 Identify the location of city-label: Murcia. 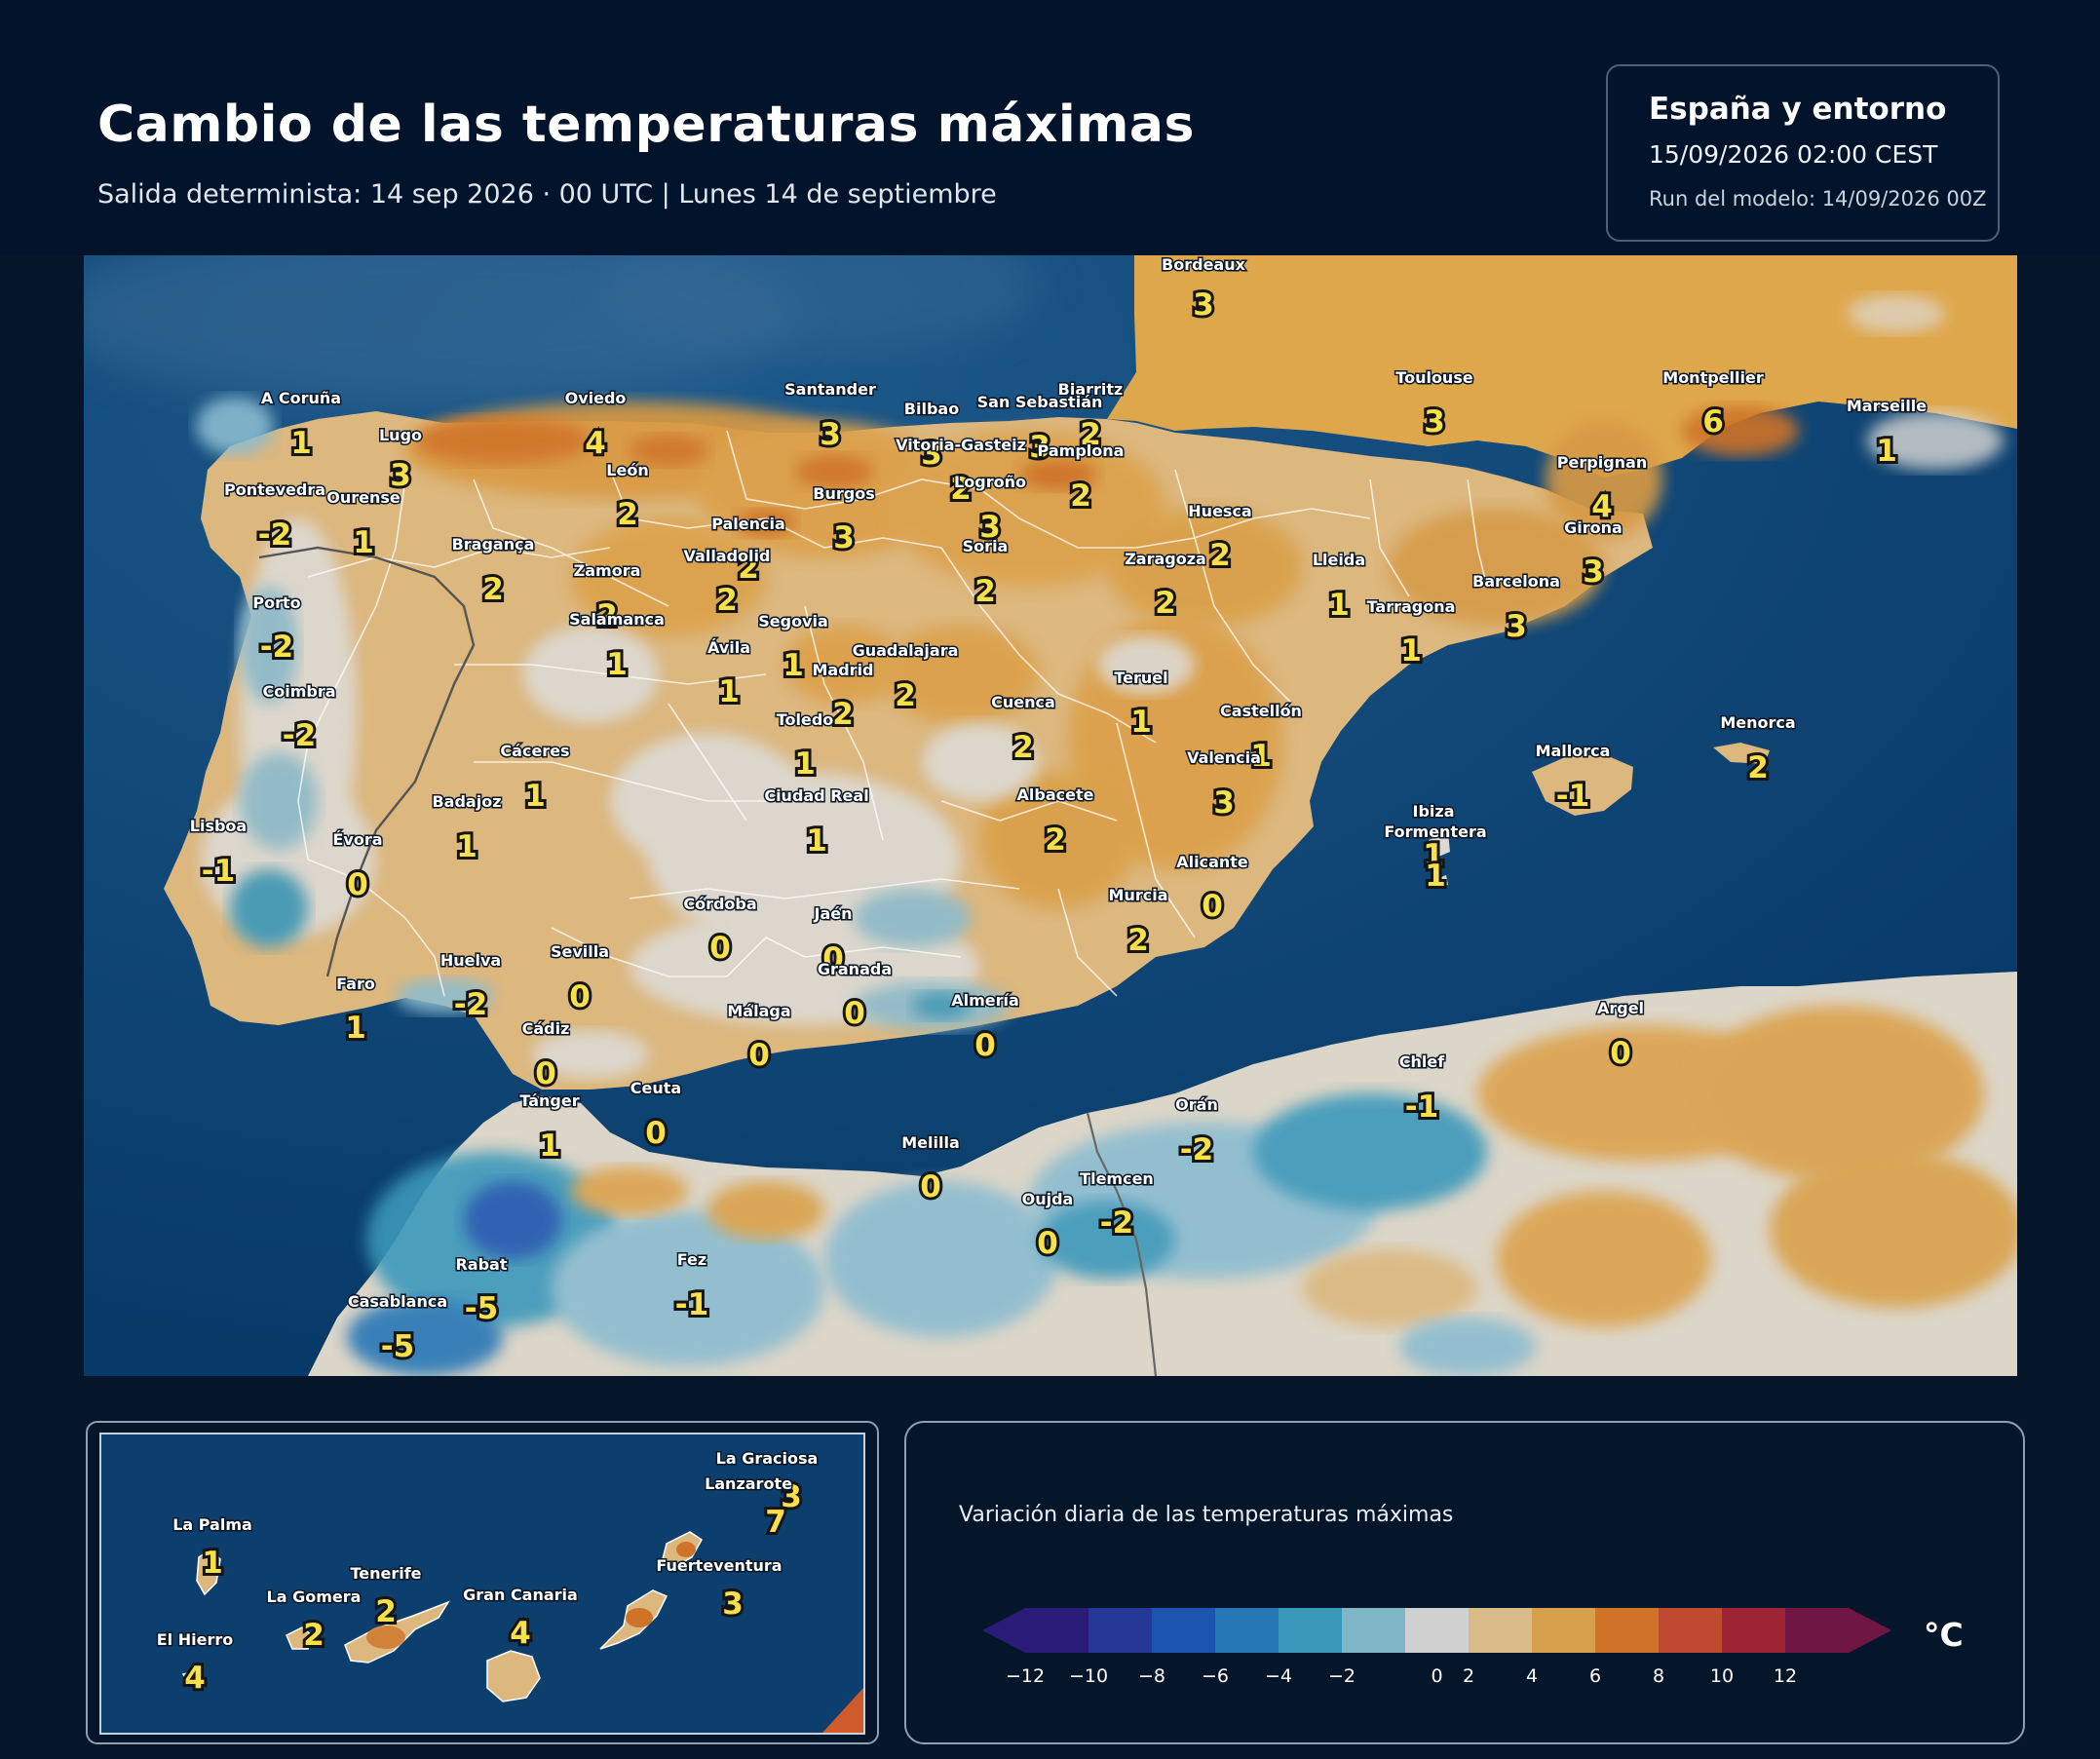
(1138, 895).